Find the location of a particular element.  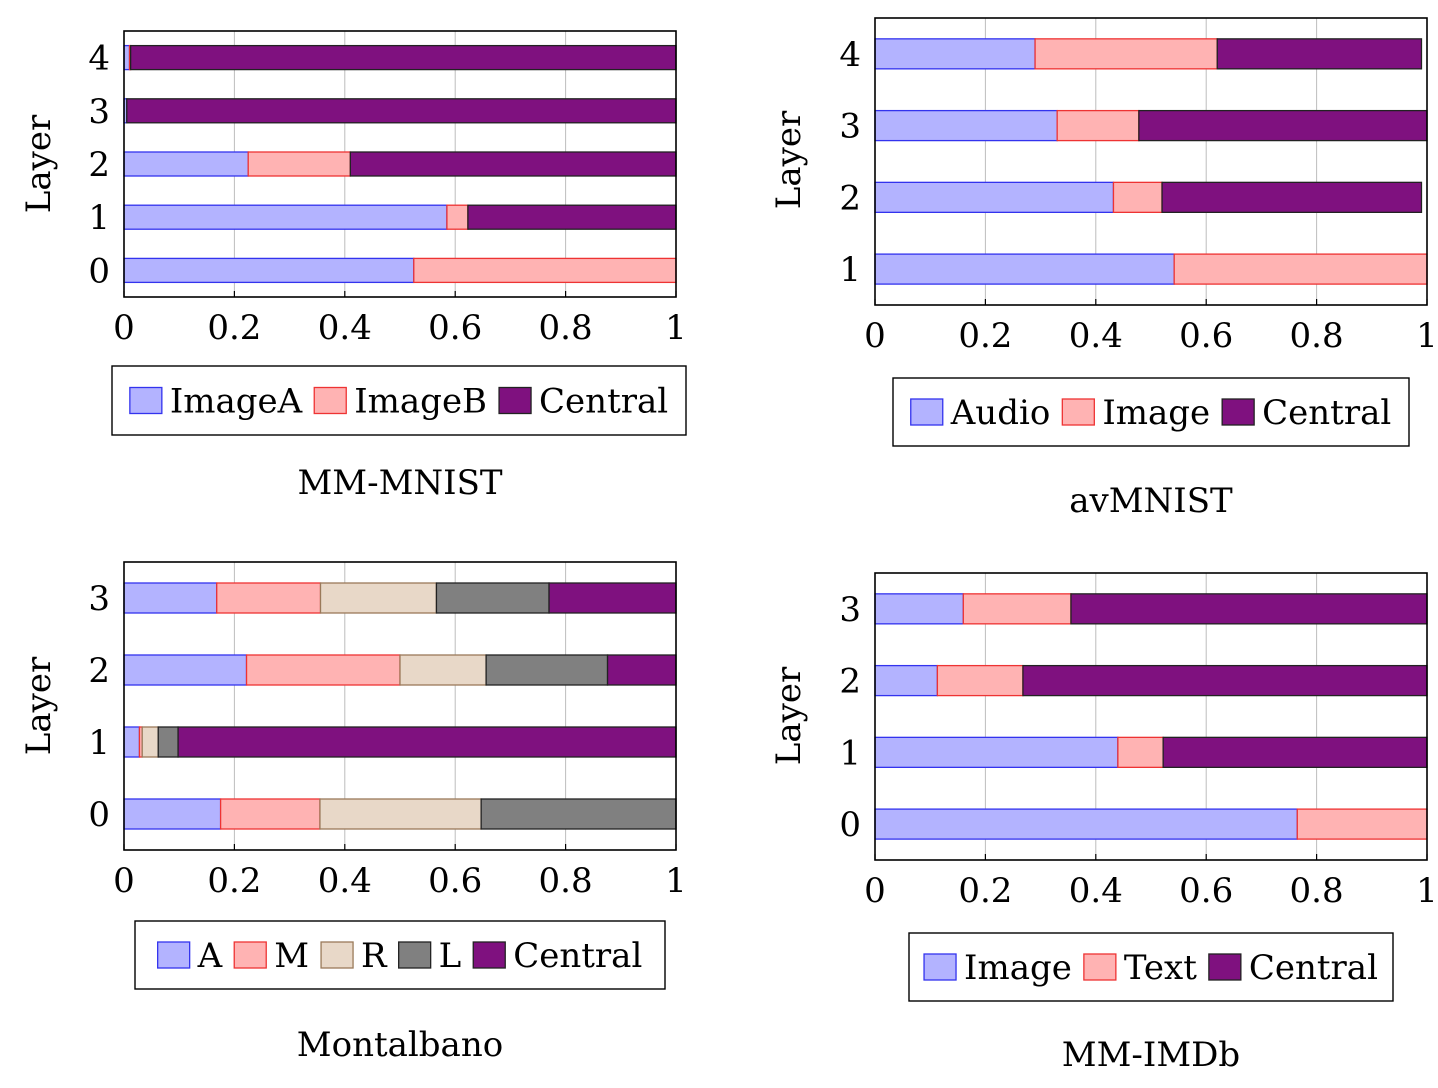

legend-swatch-l is located at coordinates (415, 955).